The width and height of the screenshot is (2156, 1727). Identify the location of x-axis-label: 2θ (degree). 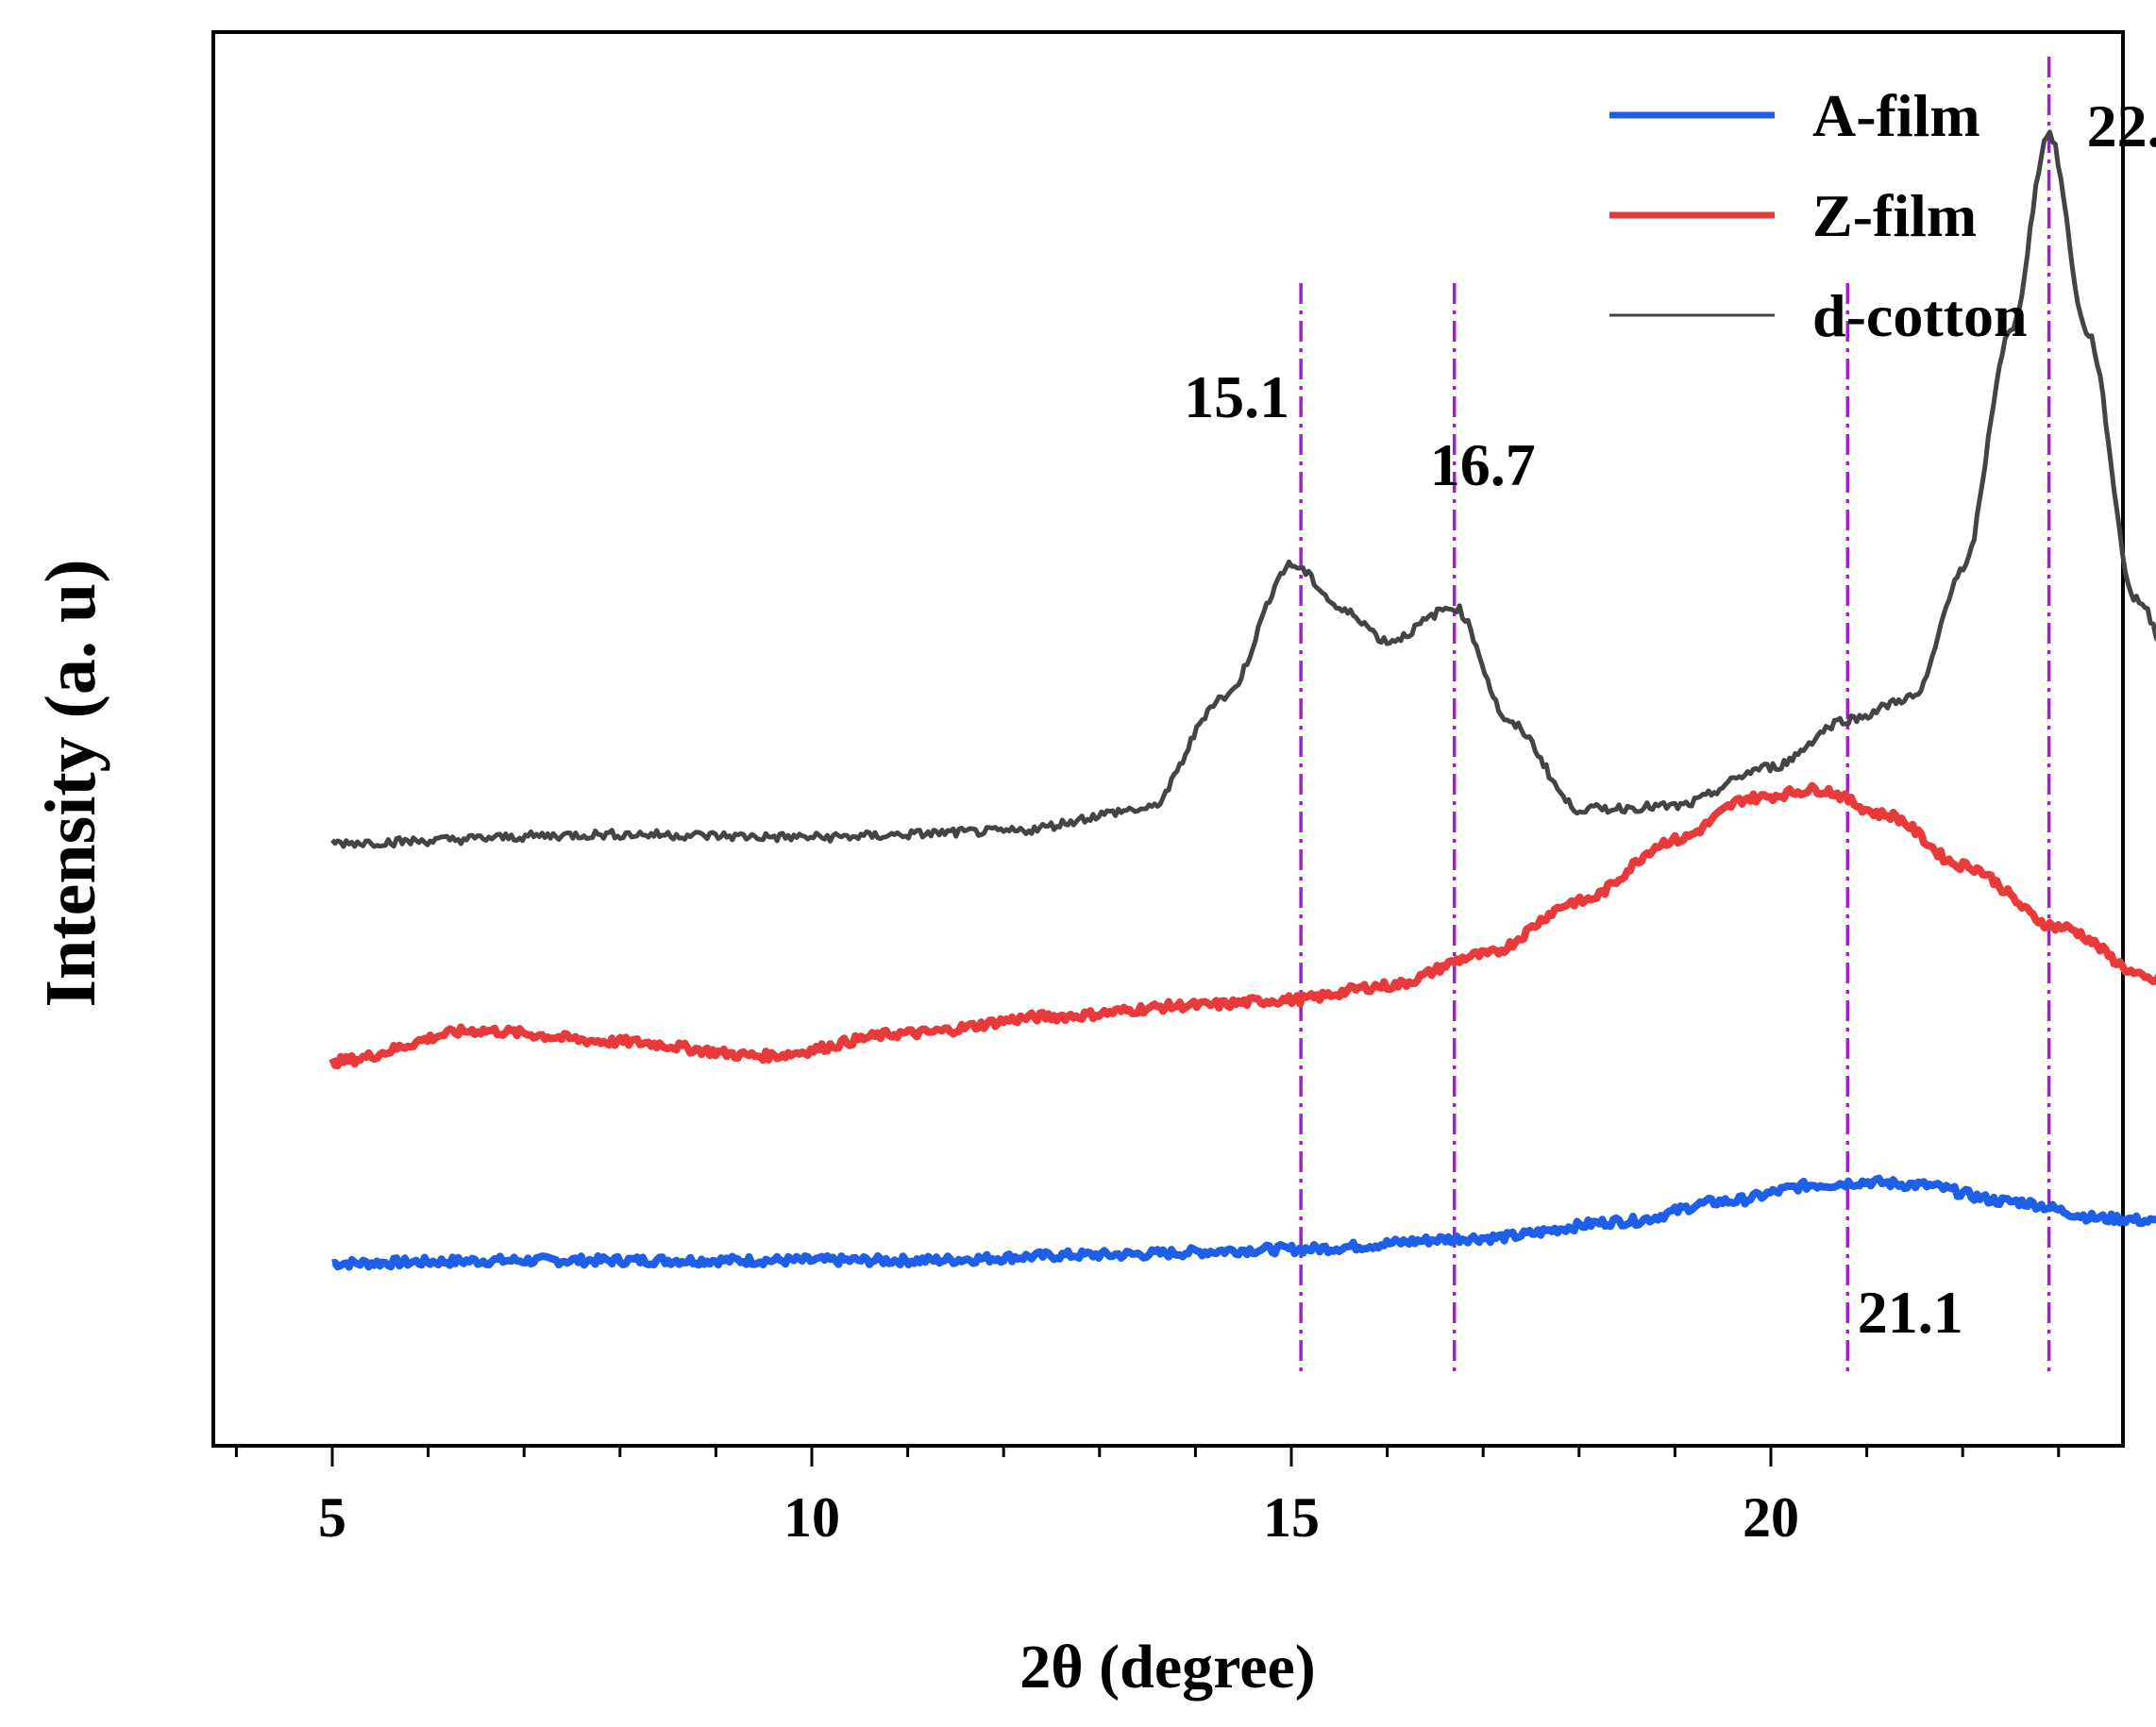
(1167, 1667).